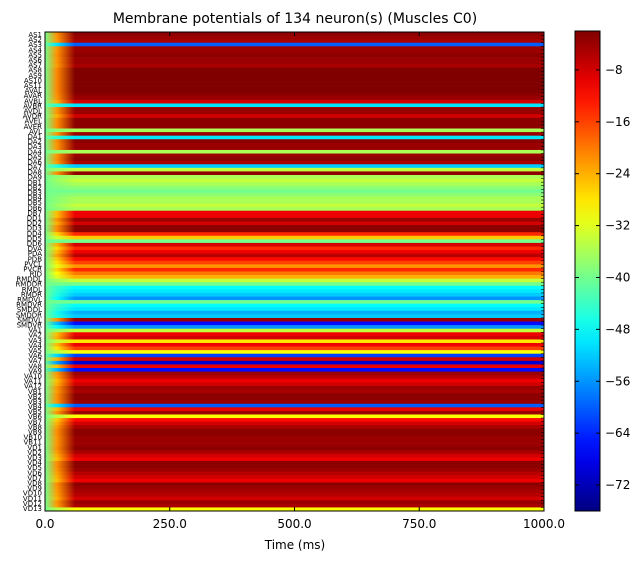 The image size is (643, 561). Describe the element at coordinates (35, 427) in the screenshot. I see `row-label: VB8` at that location.